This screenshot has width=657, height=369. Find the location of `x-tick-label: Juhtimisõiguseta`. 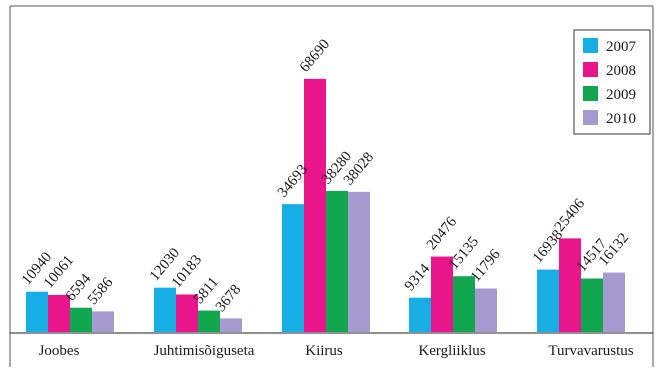

x-tick-label: Juhtimisõiguseta is located at coordinates (204, 351).